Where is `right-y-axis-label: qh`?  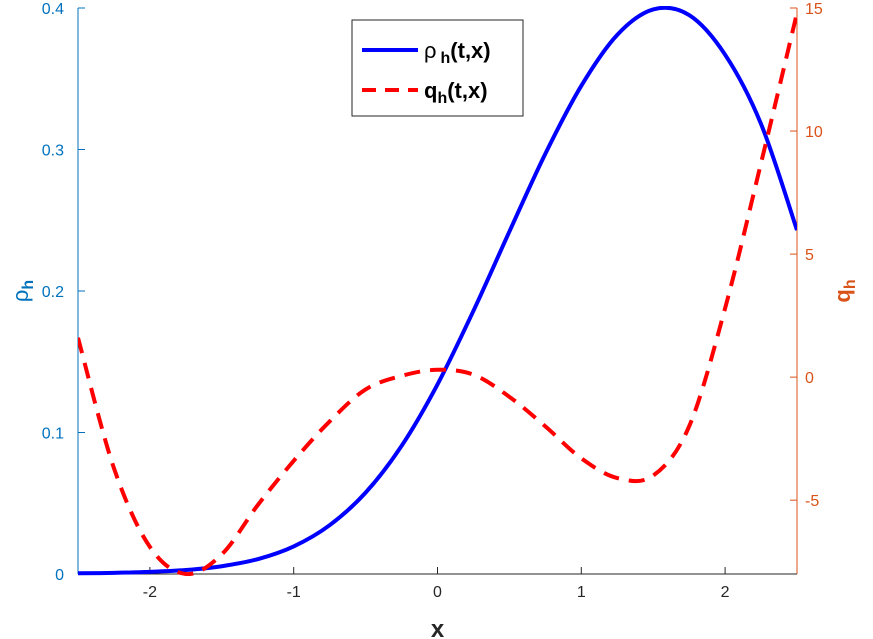 right-y-axis-label: qh is located at coordinates (844, 290).